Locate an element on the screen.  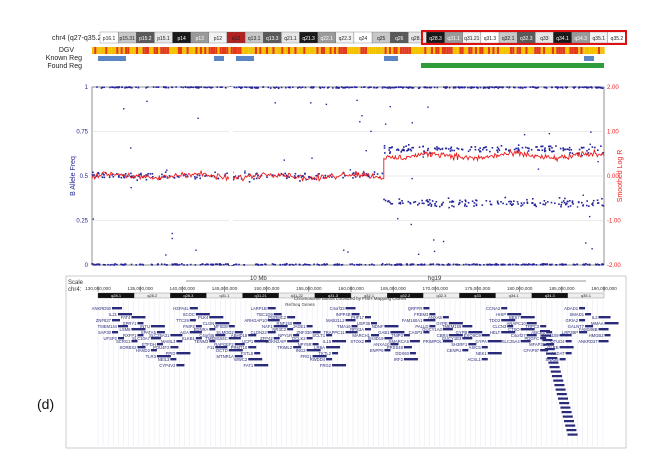
gene-label: GUCY1A3 is located at coordinates (432, 329).